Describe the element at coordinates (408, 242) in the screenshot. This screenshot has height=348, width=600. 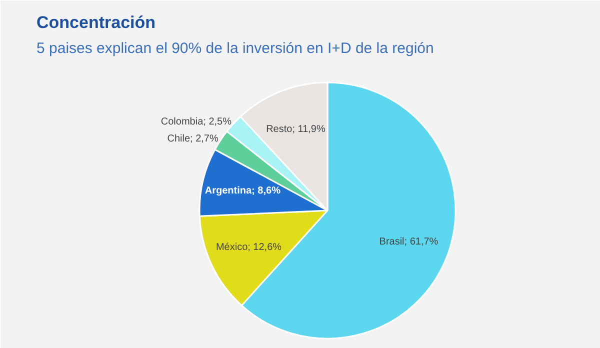
I see `slice-label: Brasil; 61,7%` at that location.